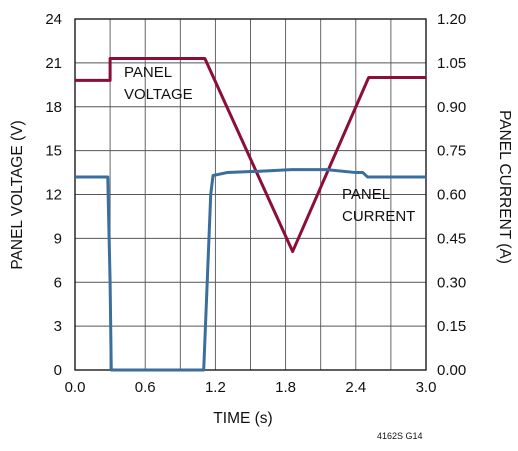 Image resolution: width=518 pixels, height=451 pixels. I want to click on y-tick-label: 9, so click(58, 238).